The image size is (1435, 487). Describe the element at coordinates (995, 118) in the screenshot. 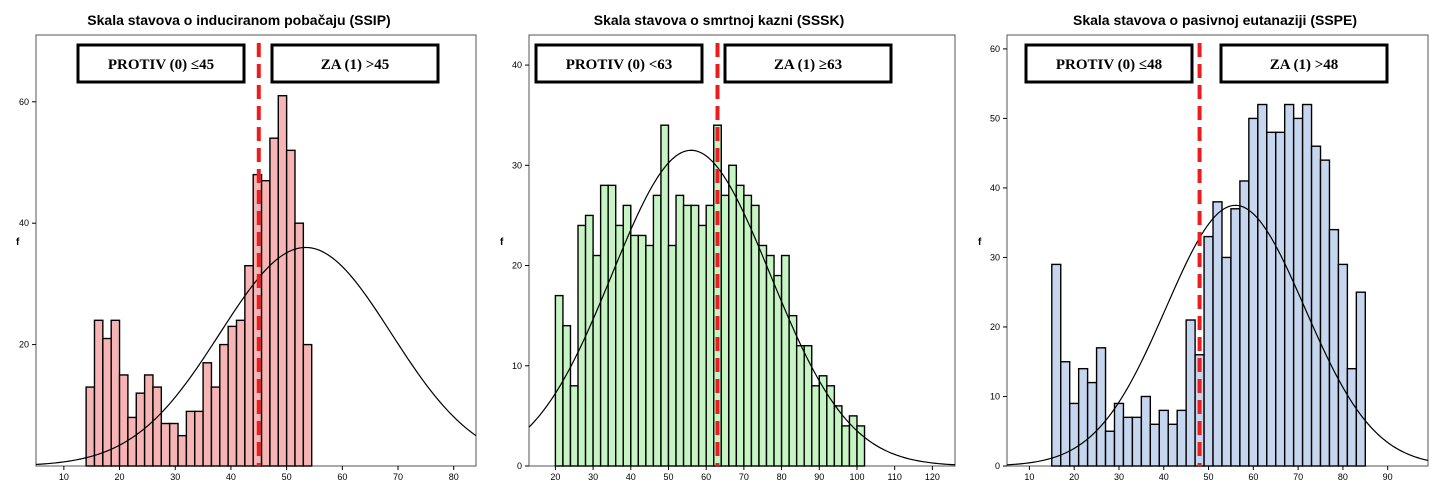

I see `y-tick-label: 50` at that location.